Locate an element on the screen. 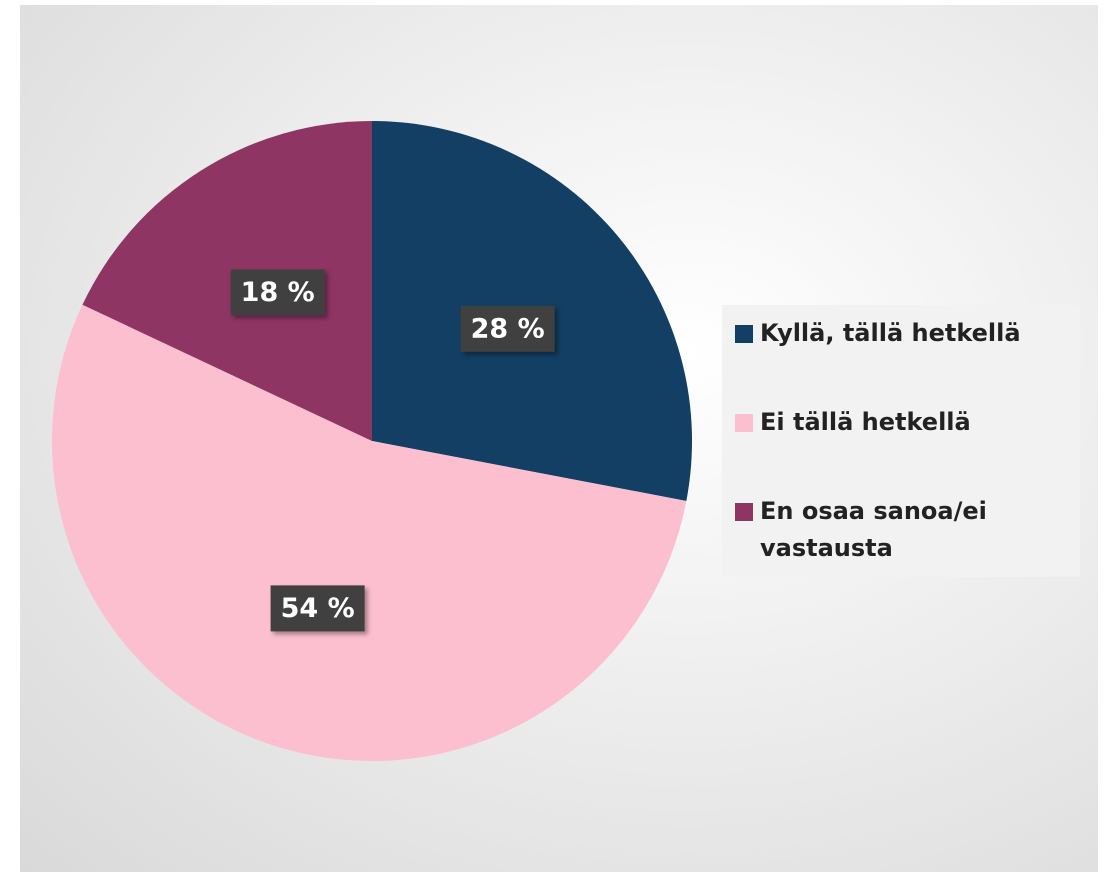  data-label-text: 54 % is located at coordinates (318, 608).